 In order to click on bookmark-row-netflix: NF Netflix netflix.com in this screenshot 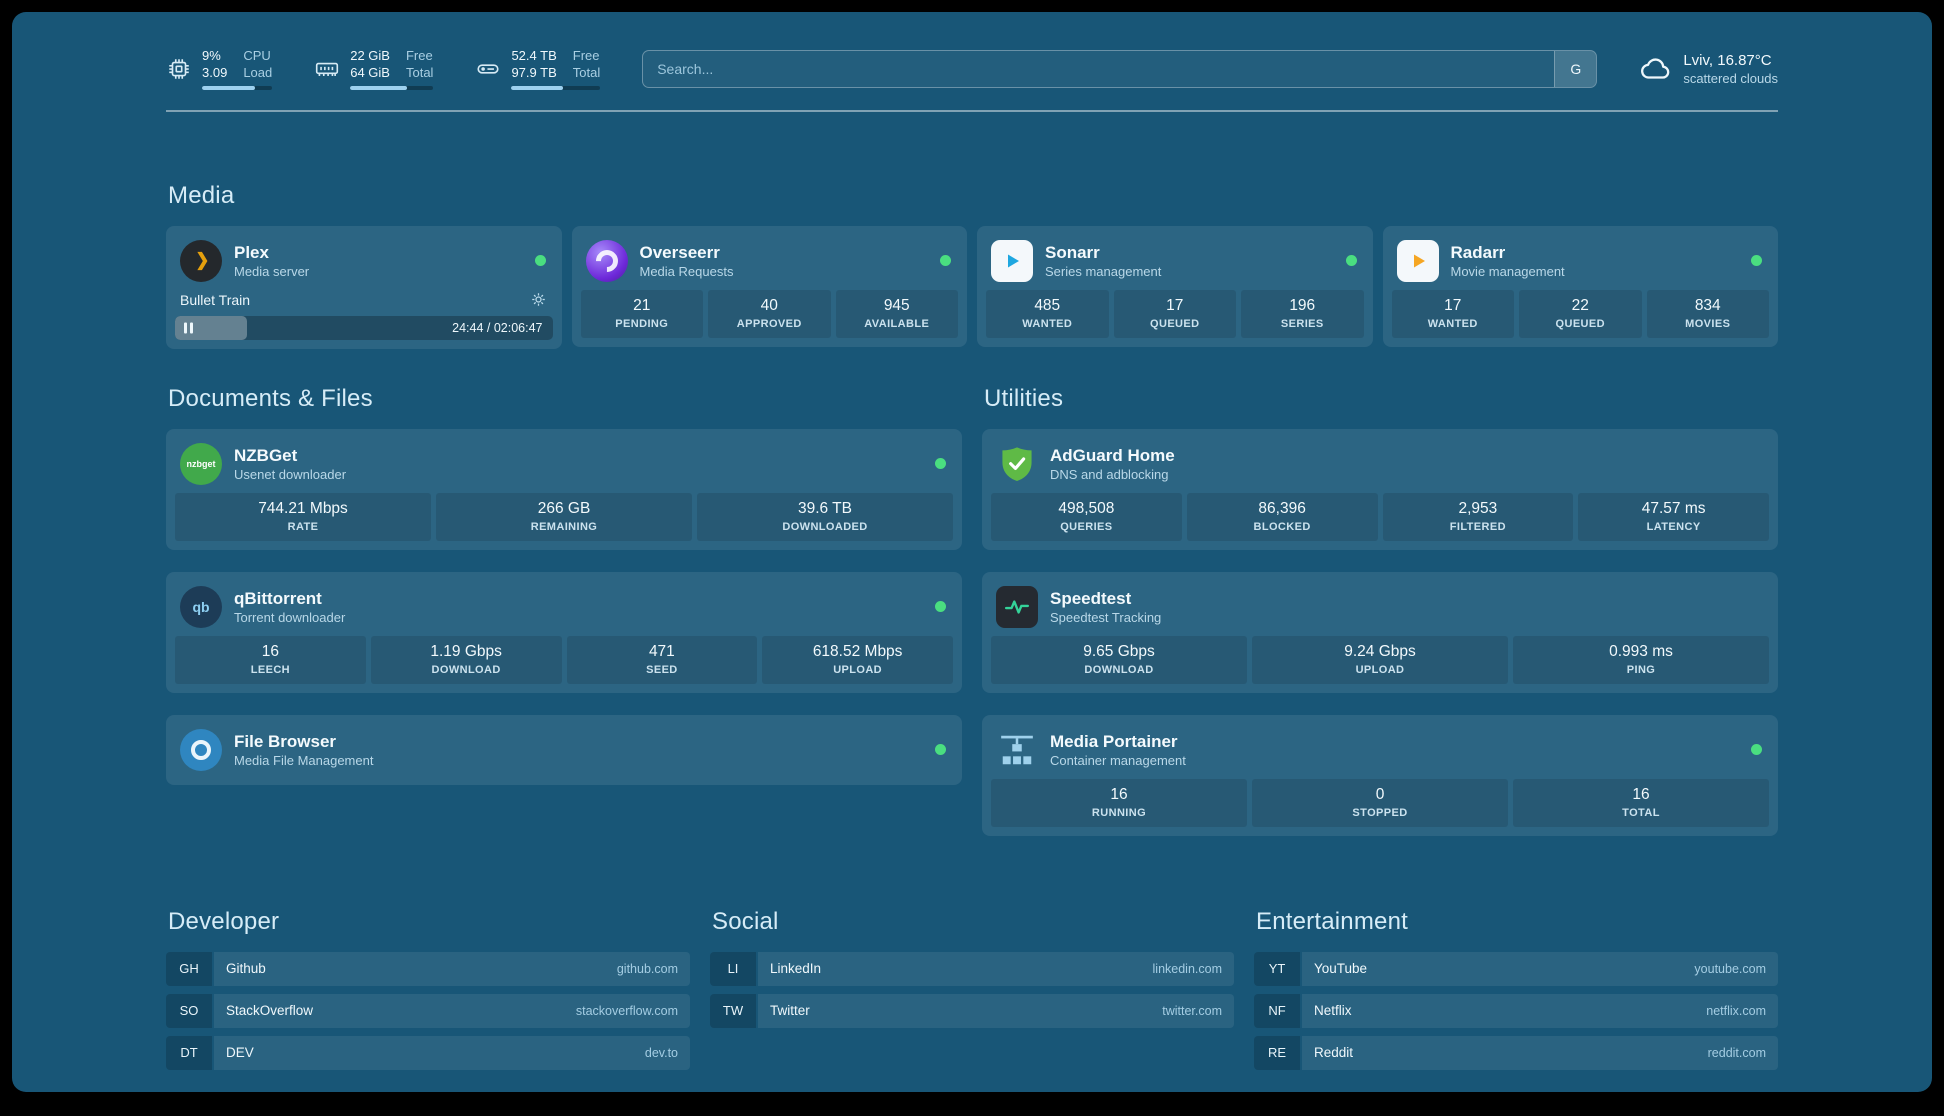, I will do `click(1516, 1010)`.